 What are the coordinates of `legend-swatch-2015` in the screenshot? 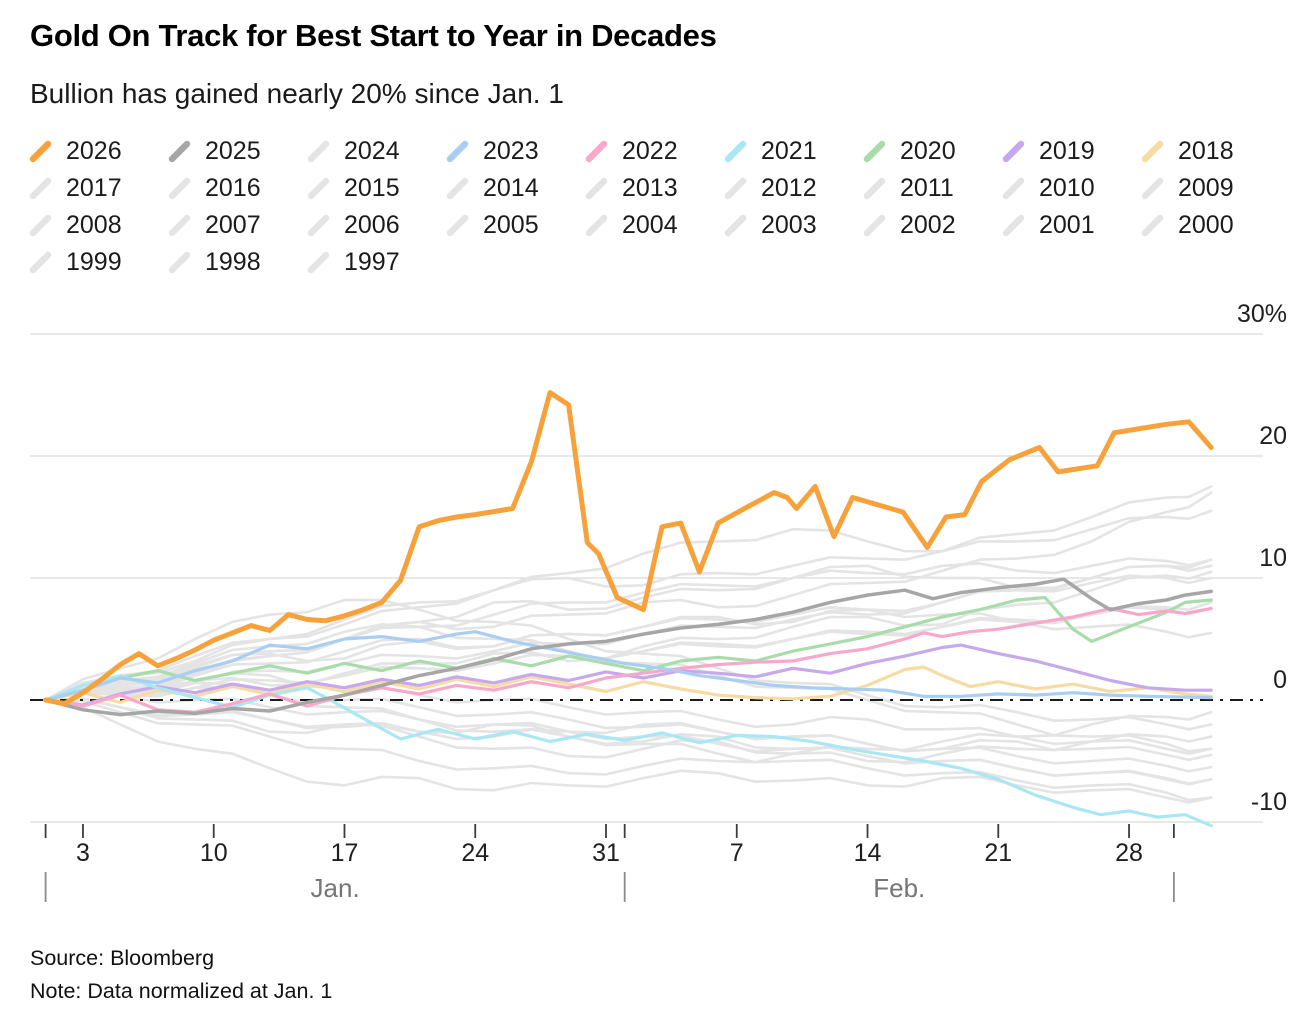 It's located at (318, 188).